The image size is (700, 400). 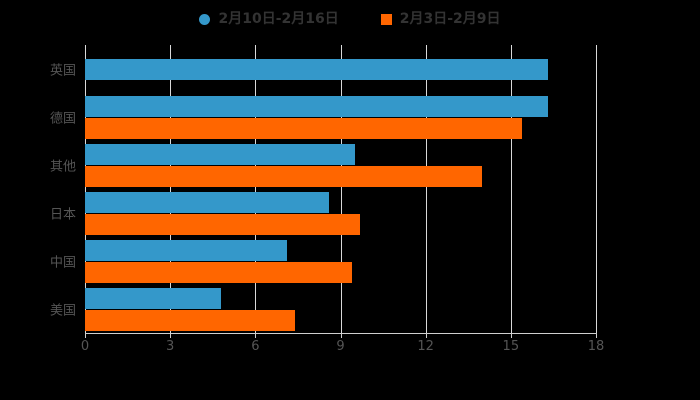 What do you see at coordinates (205, 19) in the screenshot?
I see `legend-marker-circle-icon` at bounding box center [205, 19].